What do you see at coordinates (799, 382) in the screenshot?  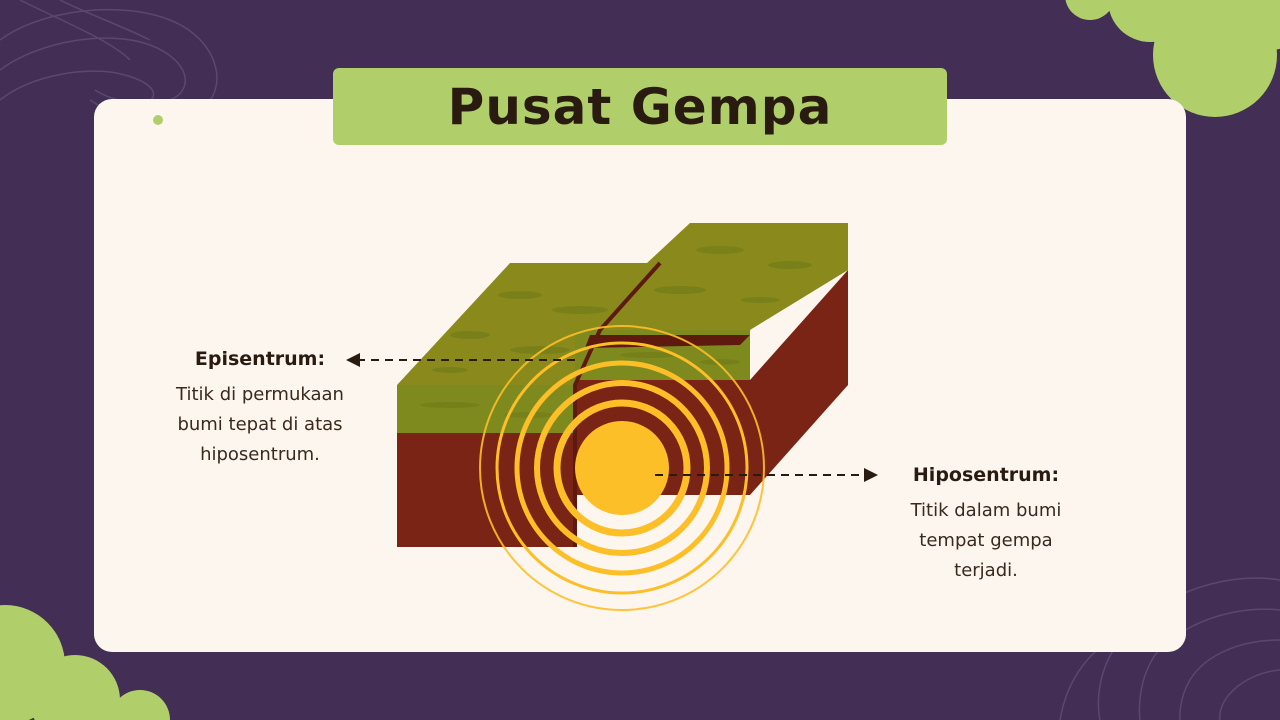 I see `right-block-side-face` at bounding box center [799, 382].